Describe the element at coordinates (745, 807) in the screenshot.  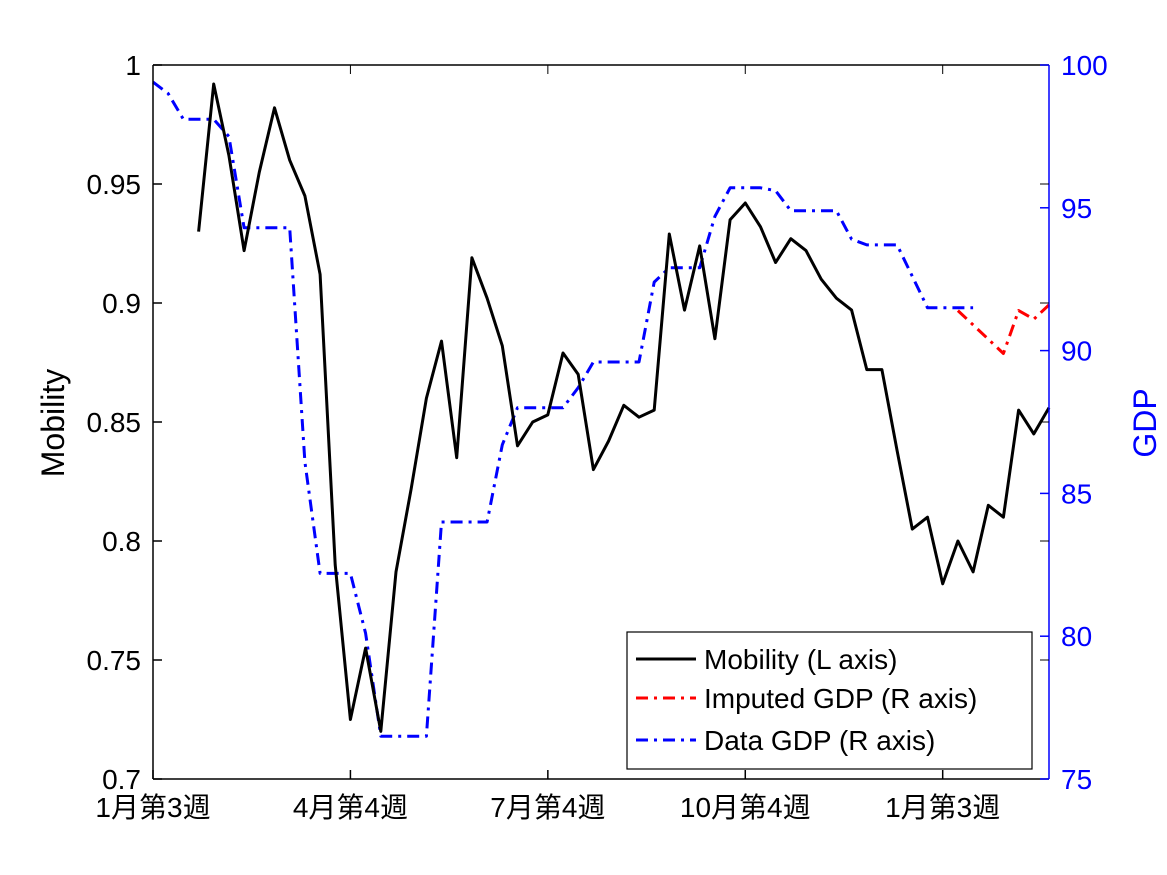
I see `x-tick-label: 10月第4週` at that location.